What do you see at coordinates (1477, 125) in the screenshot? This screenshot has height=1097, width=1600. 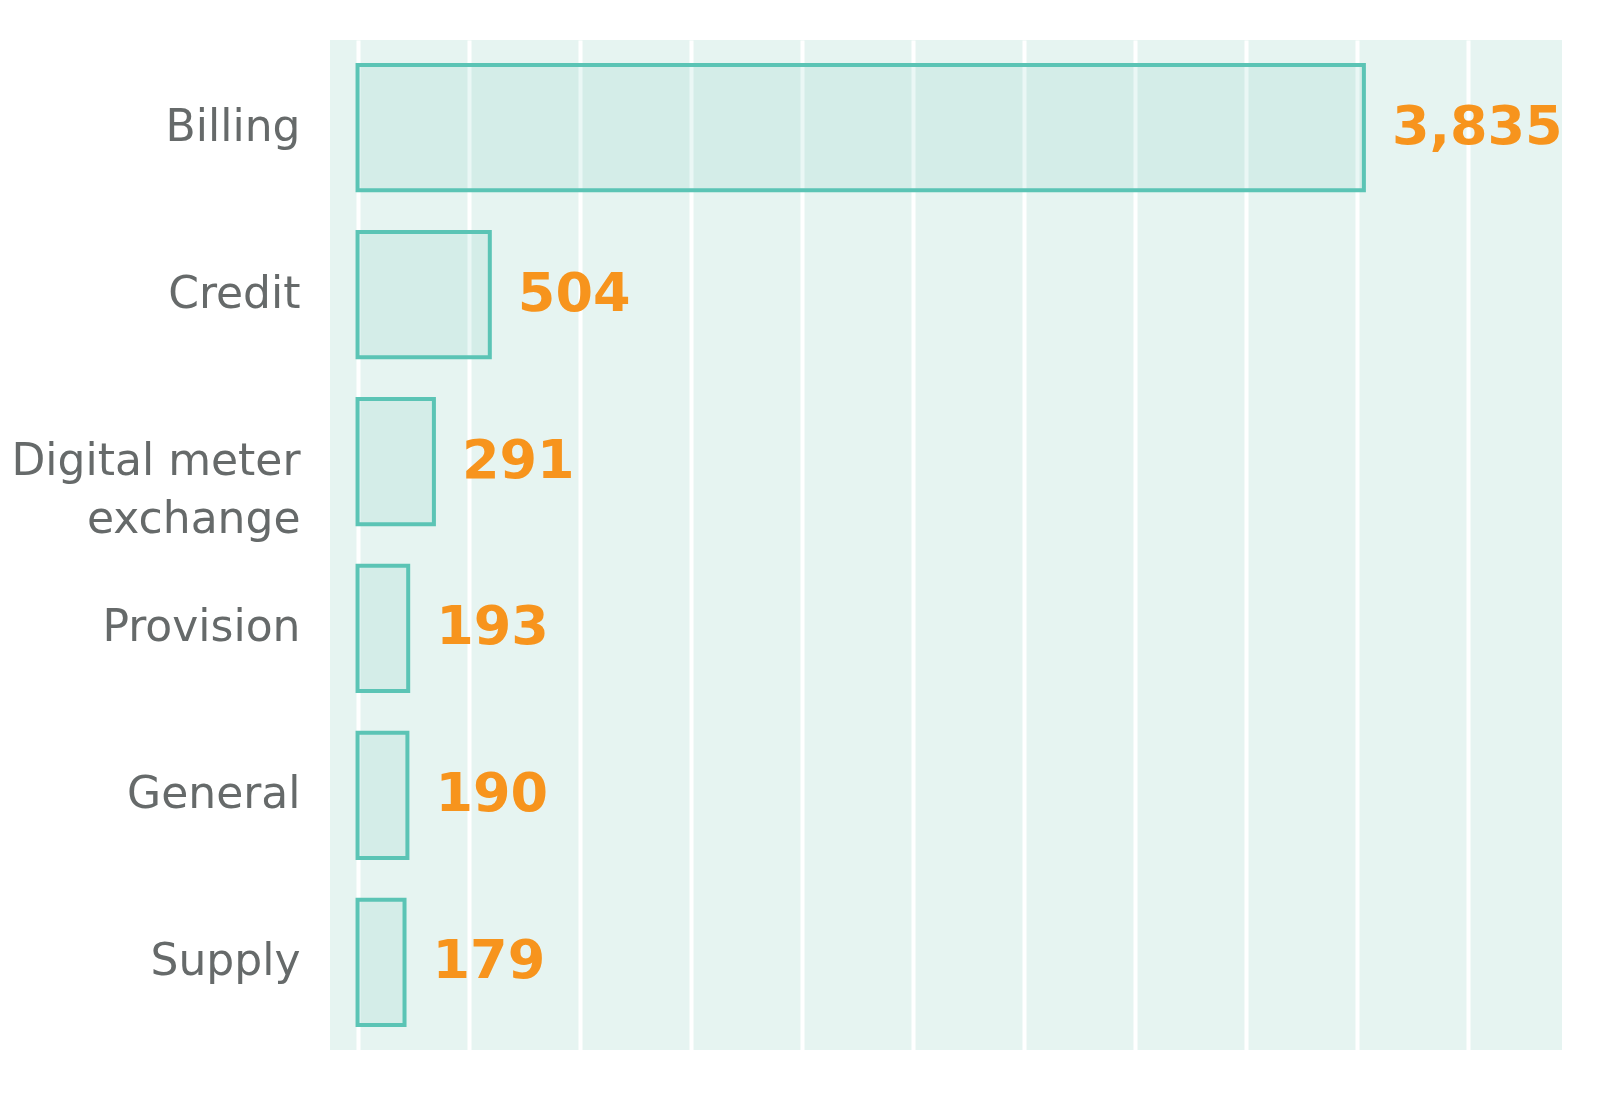 I see `data-label: 3,835` at bounding box center [1477, 125].